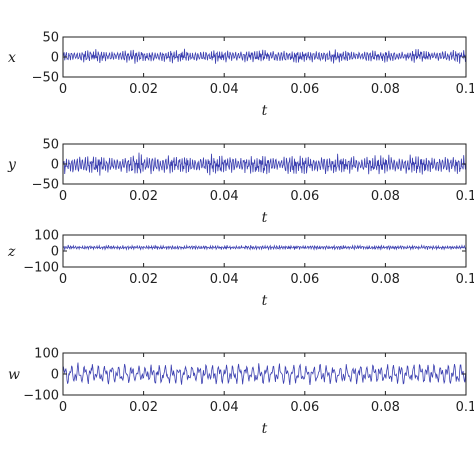 This screenshot has height=474, width=474. Describe the element at coordinates (12, 58) in the screenshot. I see `y-axis-label: x` at that location.